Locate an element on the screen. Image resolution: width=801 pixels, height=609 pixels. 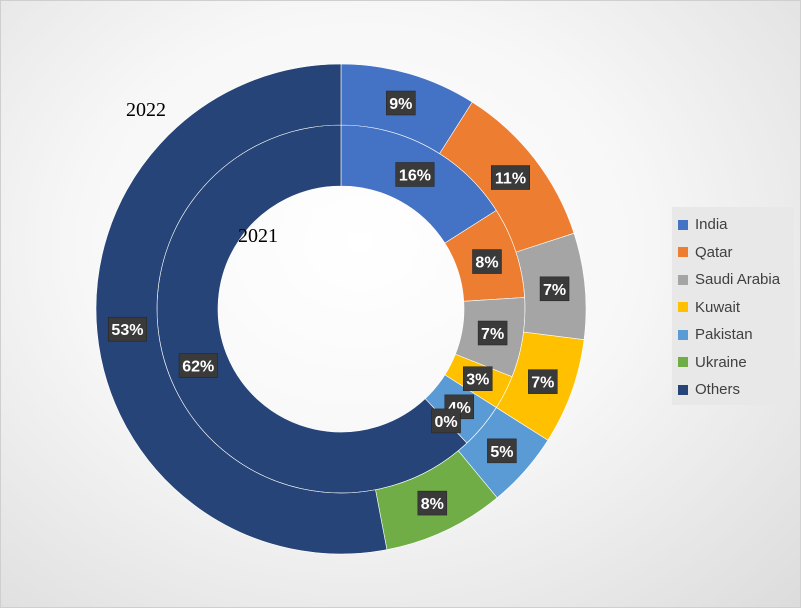
data-label: 62% is located at coordinates (198, 365).